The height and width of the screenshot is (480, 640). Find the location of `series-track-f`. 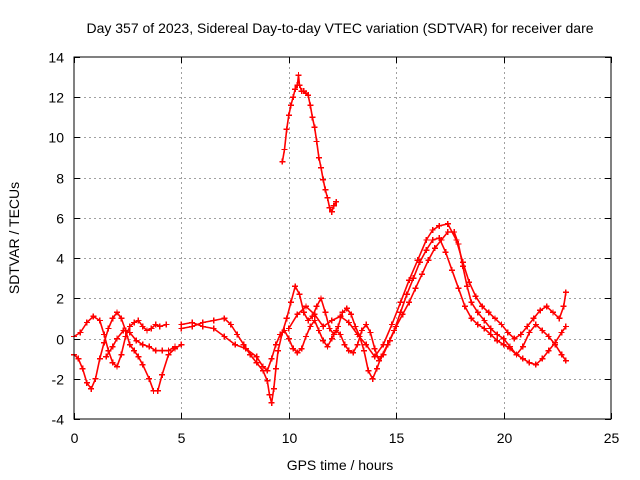

series-track-f is located at coordinates (427, 290).